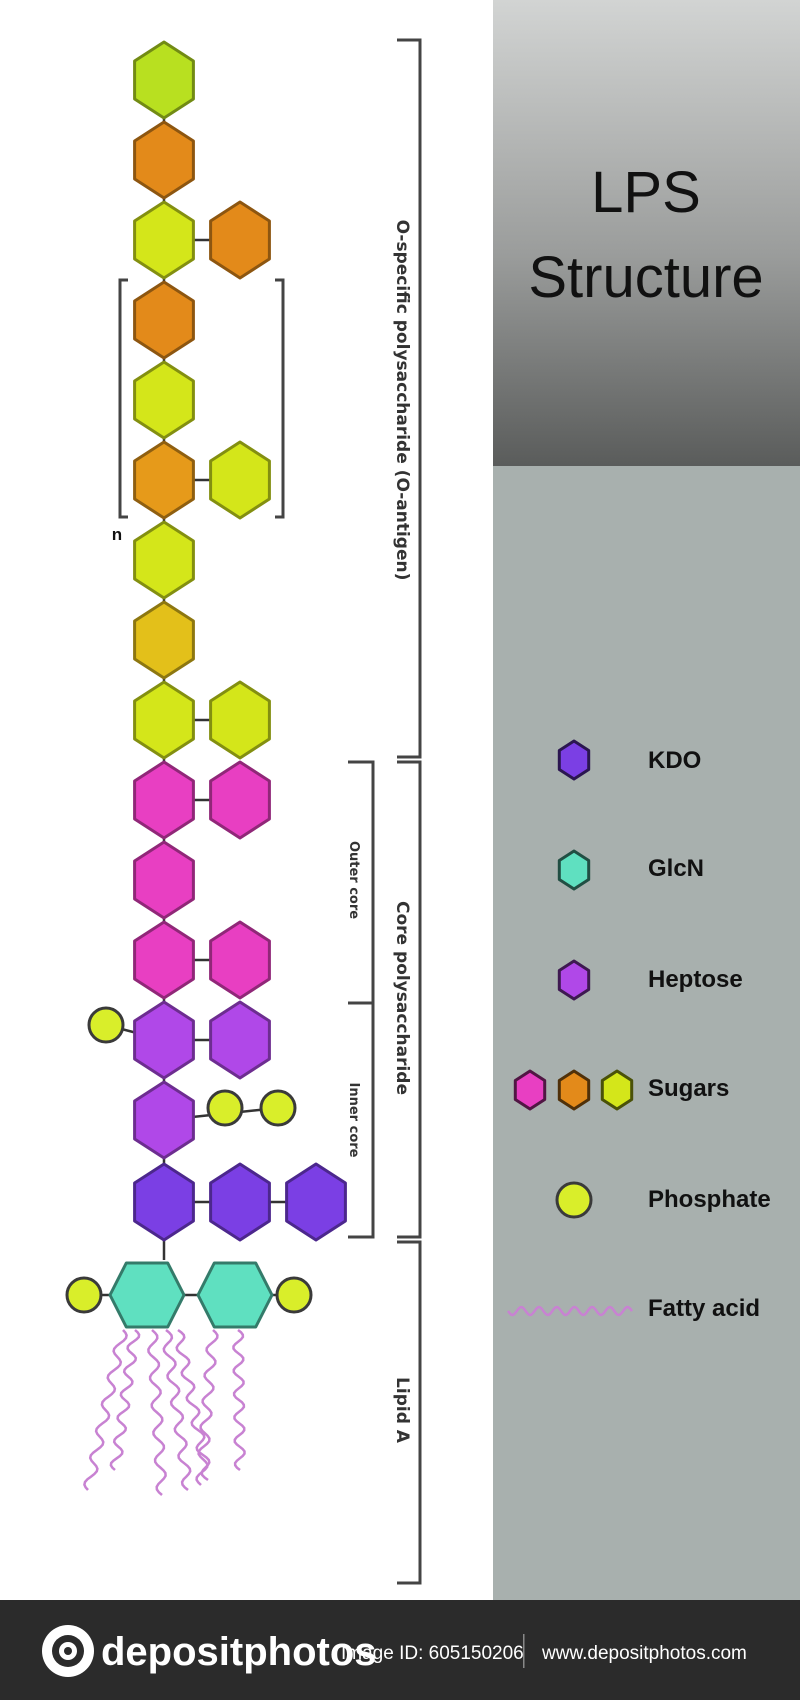 Image resolution: width=800 pixels, height=1700 pixels. Describe the element at coordinates (574, 1200) in the screenshot. I see `legend-phosphate-icon` at that location.